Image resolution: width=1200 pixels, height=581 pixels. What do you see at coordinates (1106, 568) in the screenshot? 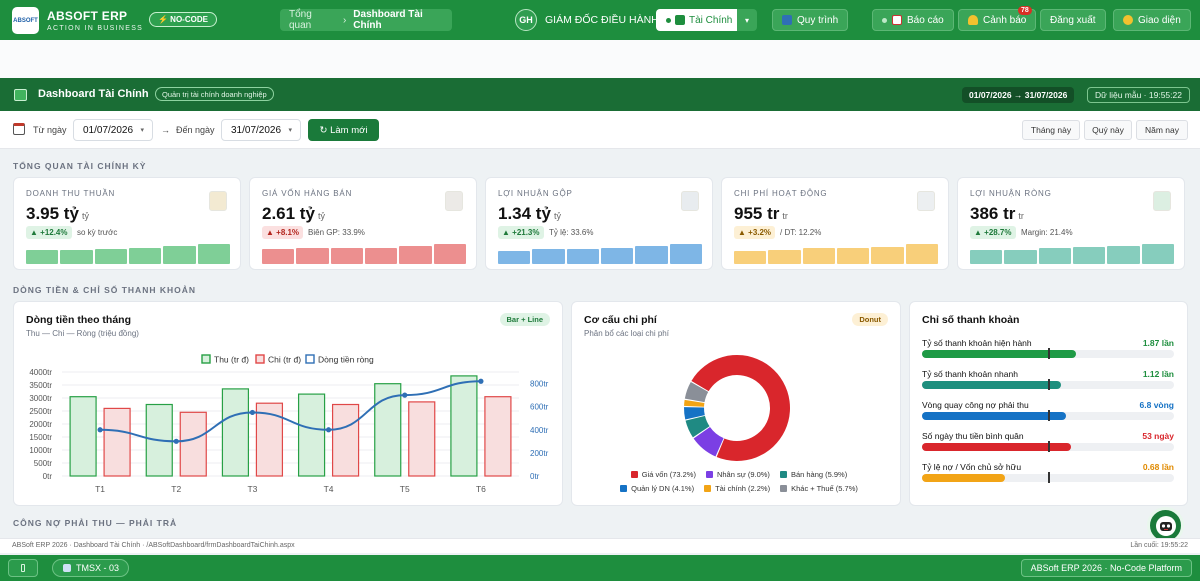
I see `platform-badge: ABSoft ERP 2026 · No-Code Platform` at bounding box center [1106, 568].